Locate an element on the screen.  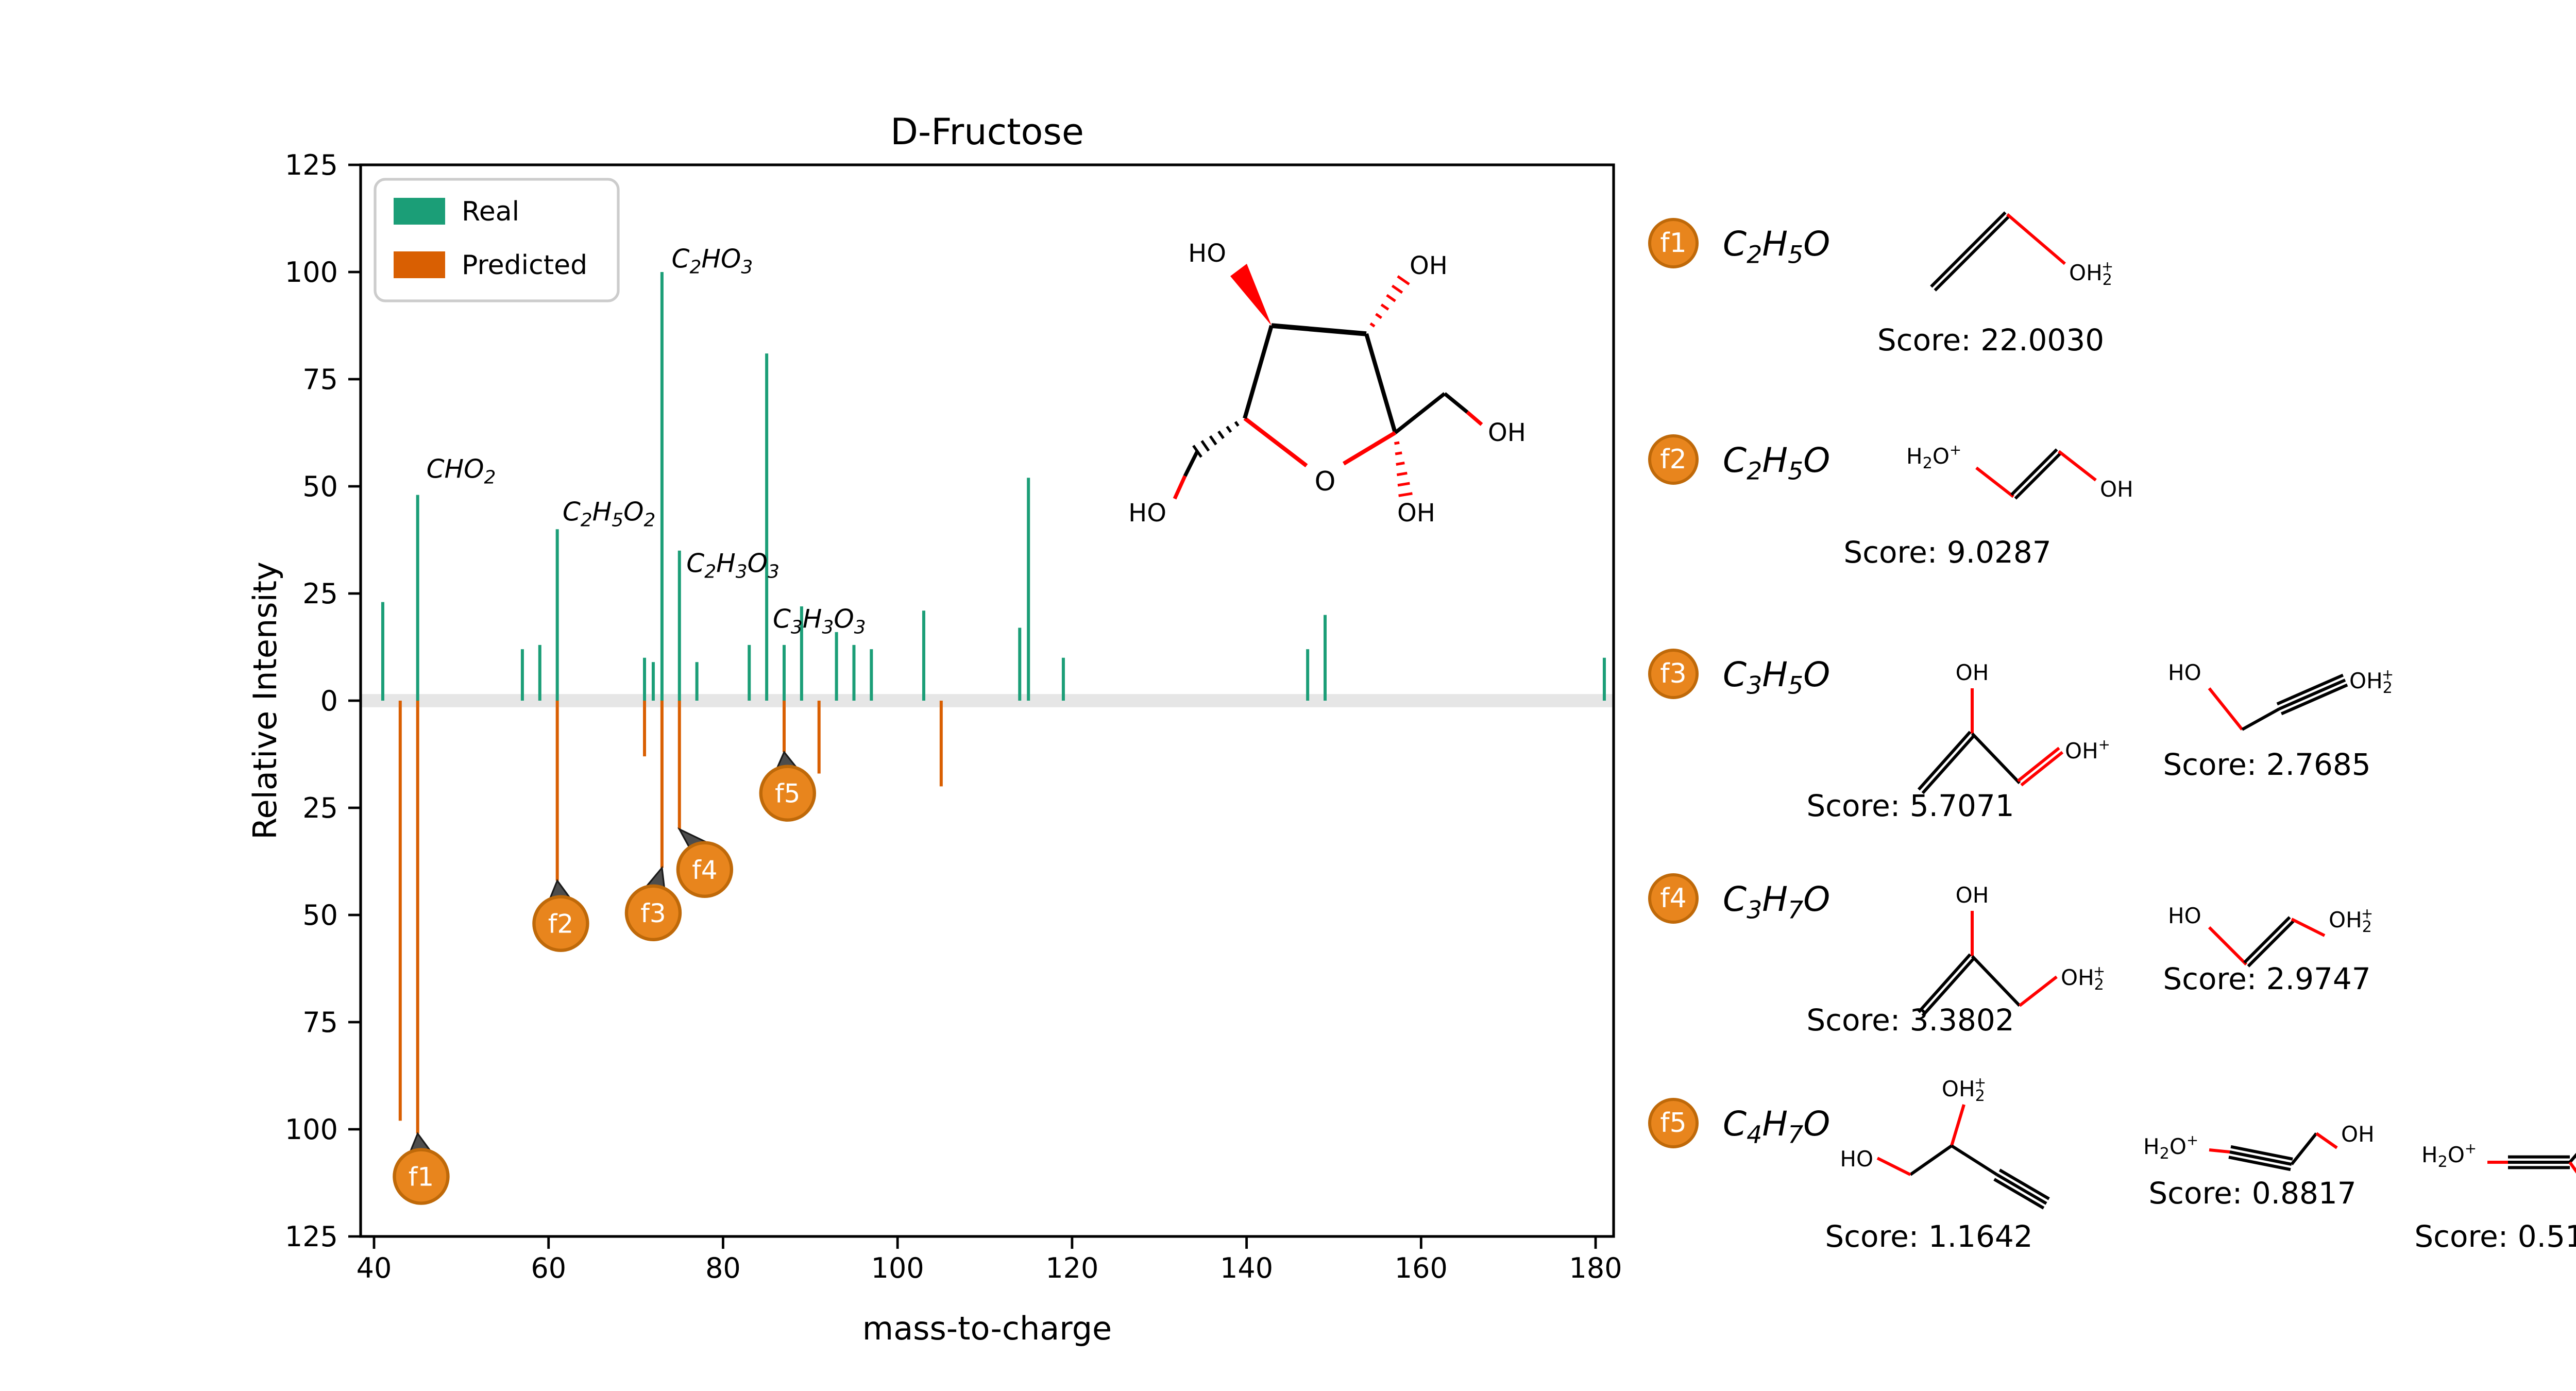
peak-annotation: C2H3O3 is located at coordinates (732, 565).